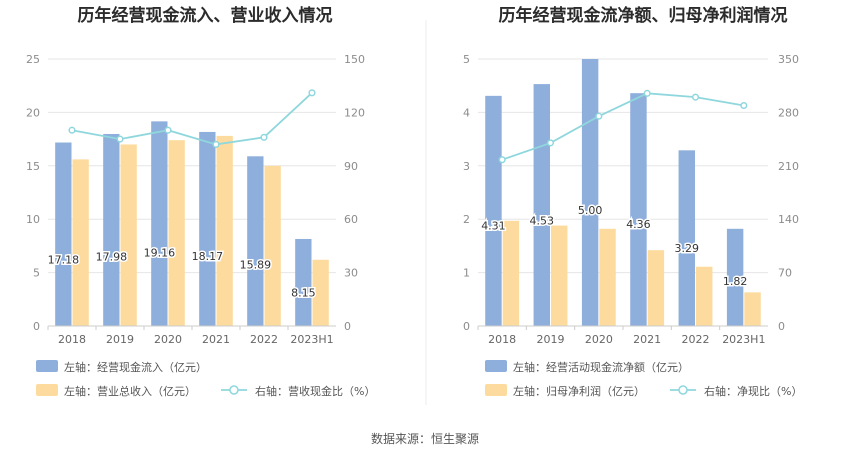 The height and width of the screenshot is (459, 850). I want to click on right-axis-tick: 120, so click(354, 112).